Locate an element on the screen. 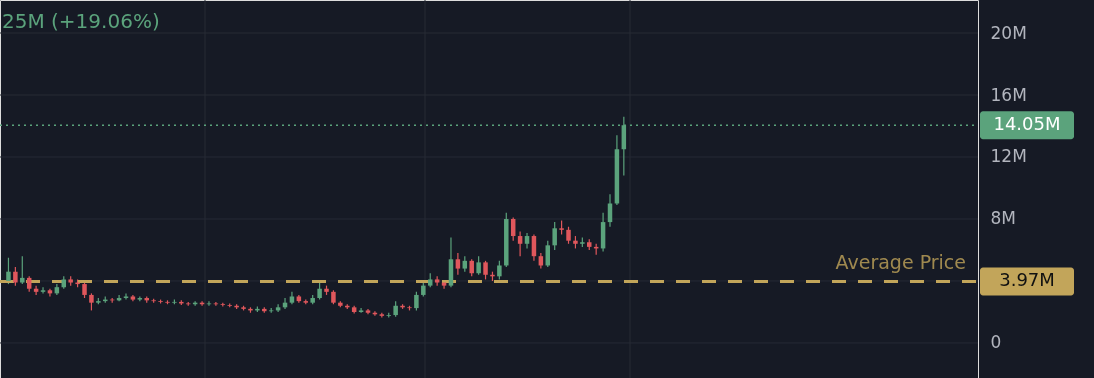 The height and width of the screenshot is (378, 1094). annotation: 25M (+19.06%) is located at coordinates (81, 21).